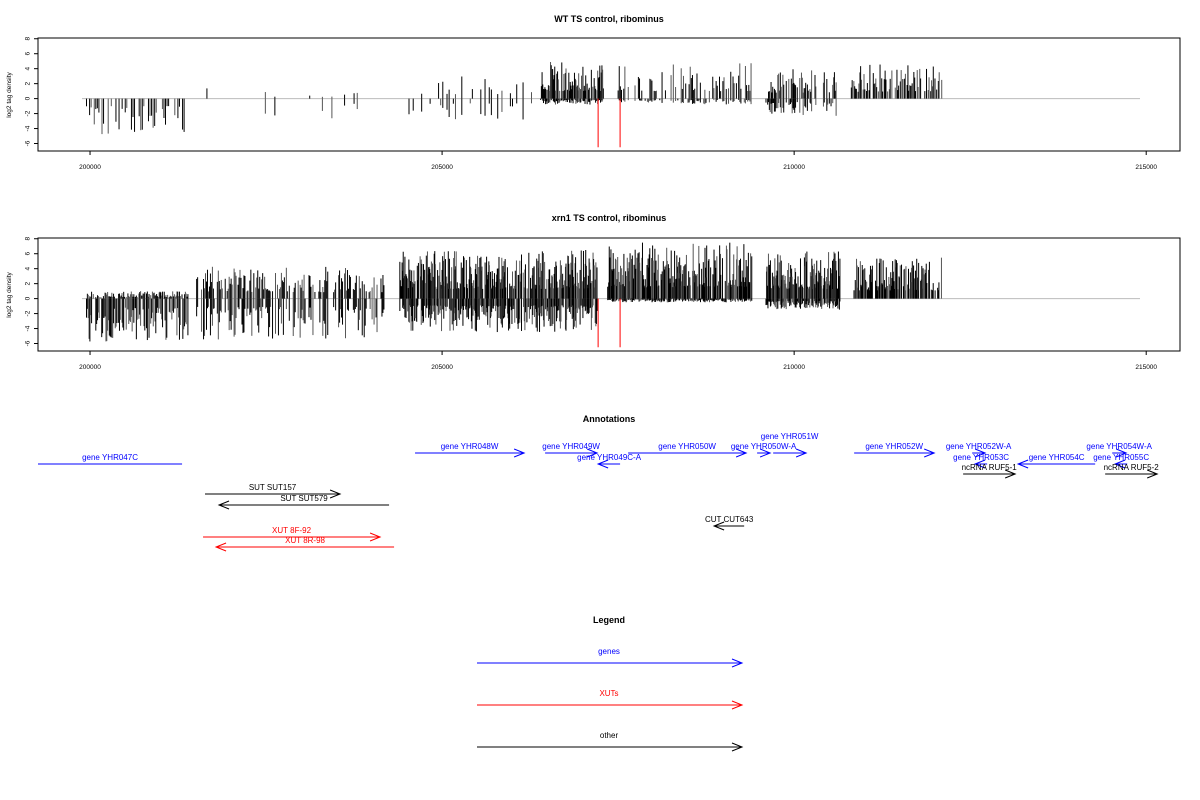  I want to click on feature-XUTs: XUT 8F-92, so click(292, 534).